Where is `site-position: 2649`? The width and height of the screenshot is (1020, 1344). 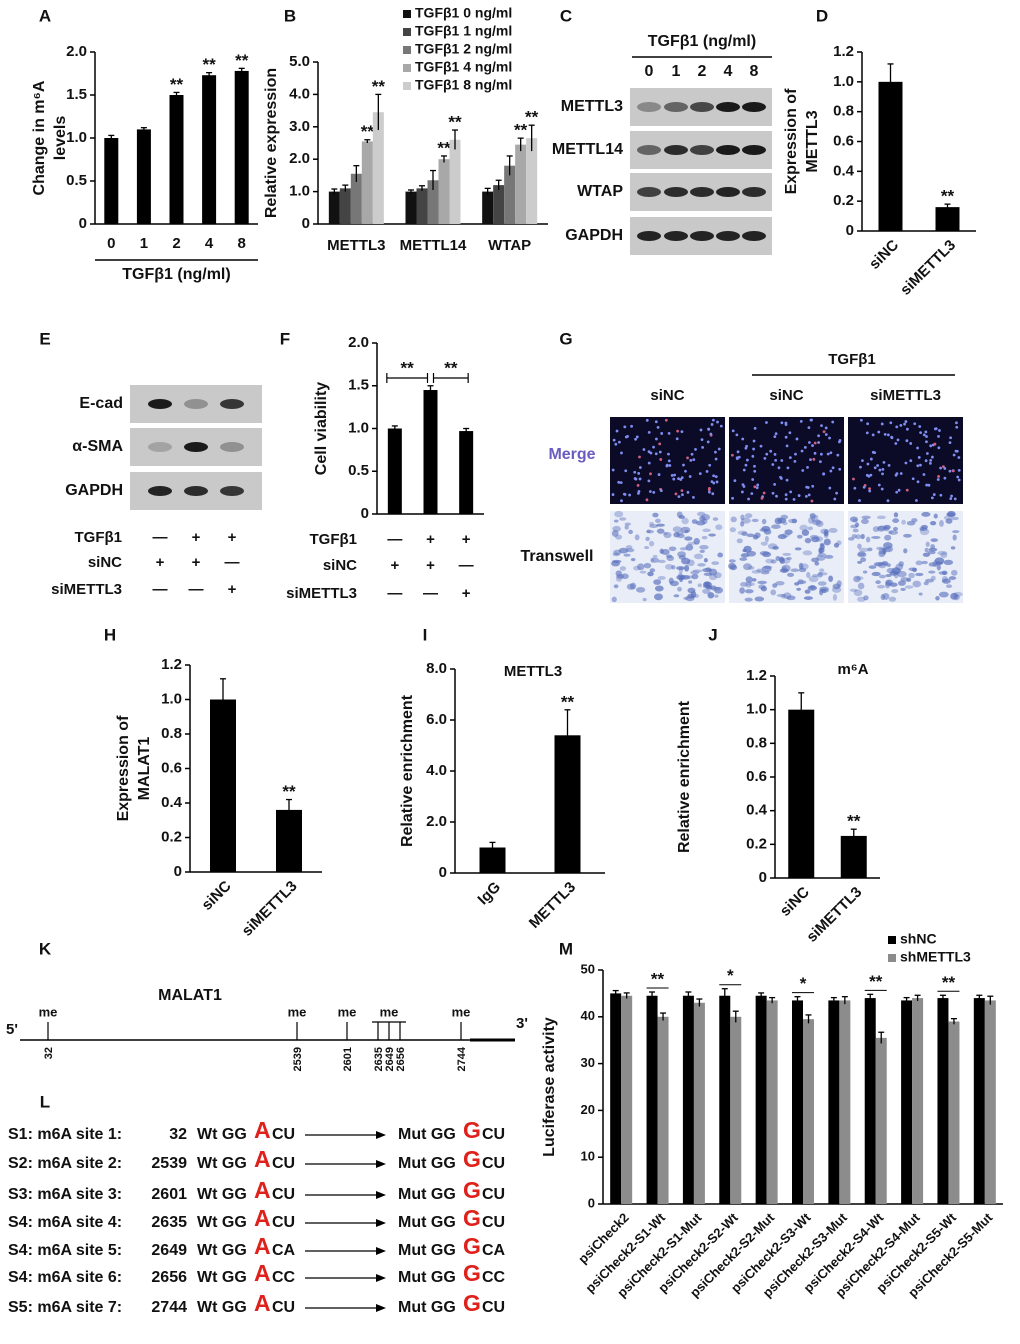 site-position: 2649 is located at coordinates (390, 1059).